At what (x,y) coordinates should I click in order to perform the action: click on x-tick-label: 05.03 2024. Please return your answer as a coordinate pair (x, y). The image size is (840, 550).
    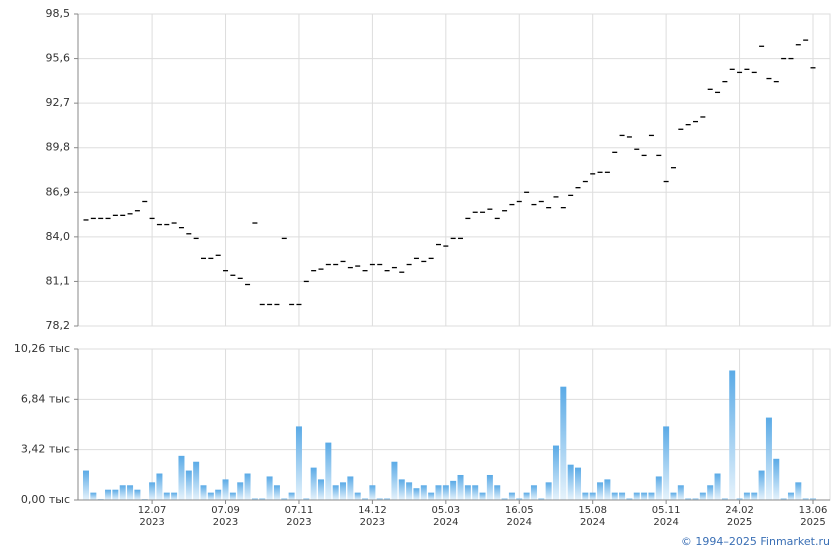
    Looking at the image, I should click on (446, 516).